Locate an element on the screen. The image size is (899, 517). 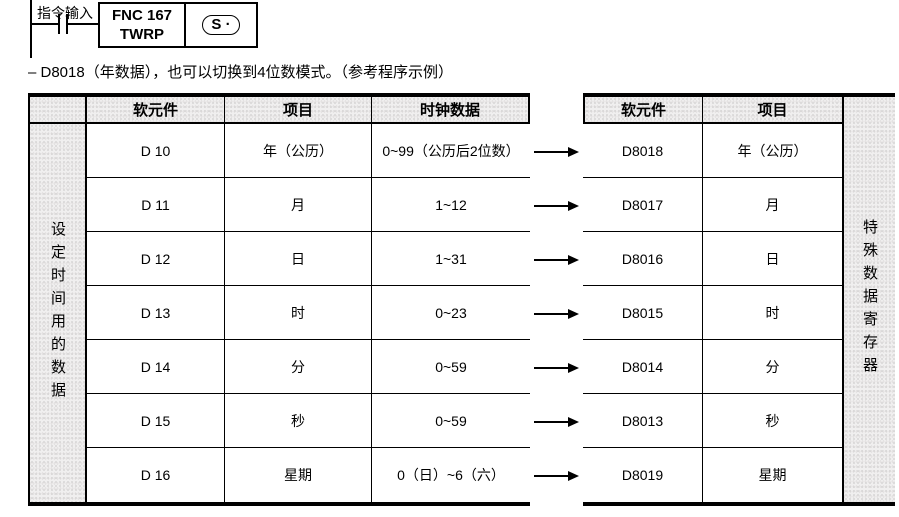
device-cell: D8019 is located at coordinates (643, 475).